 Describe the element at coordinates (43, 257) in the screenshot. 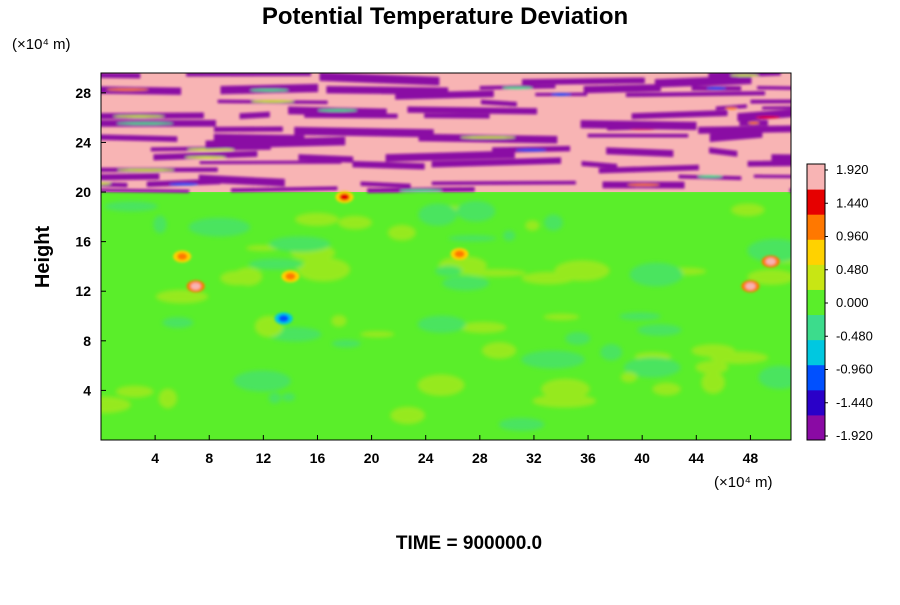

I see `y-axis-label: Height` at that location.